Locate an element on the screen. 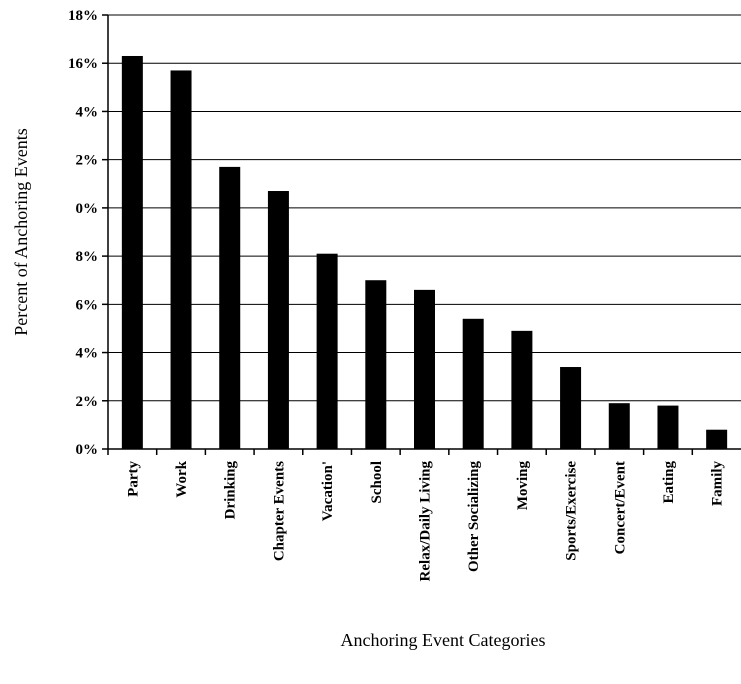  x-tick-label: School is located at coordinates (377, 482).